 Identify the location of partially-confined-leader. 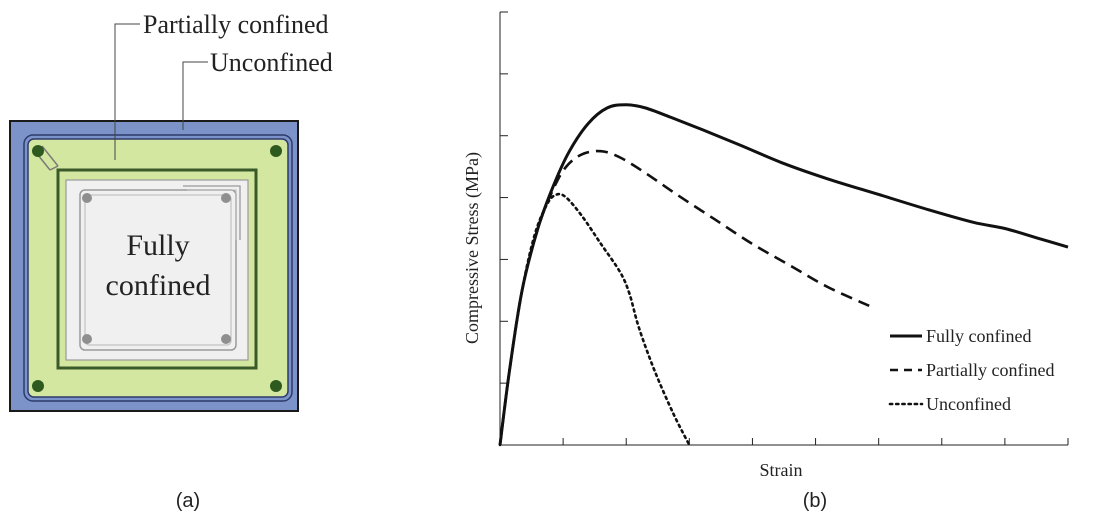
(127, 91).